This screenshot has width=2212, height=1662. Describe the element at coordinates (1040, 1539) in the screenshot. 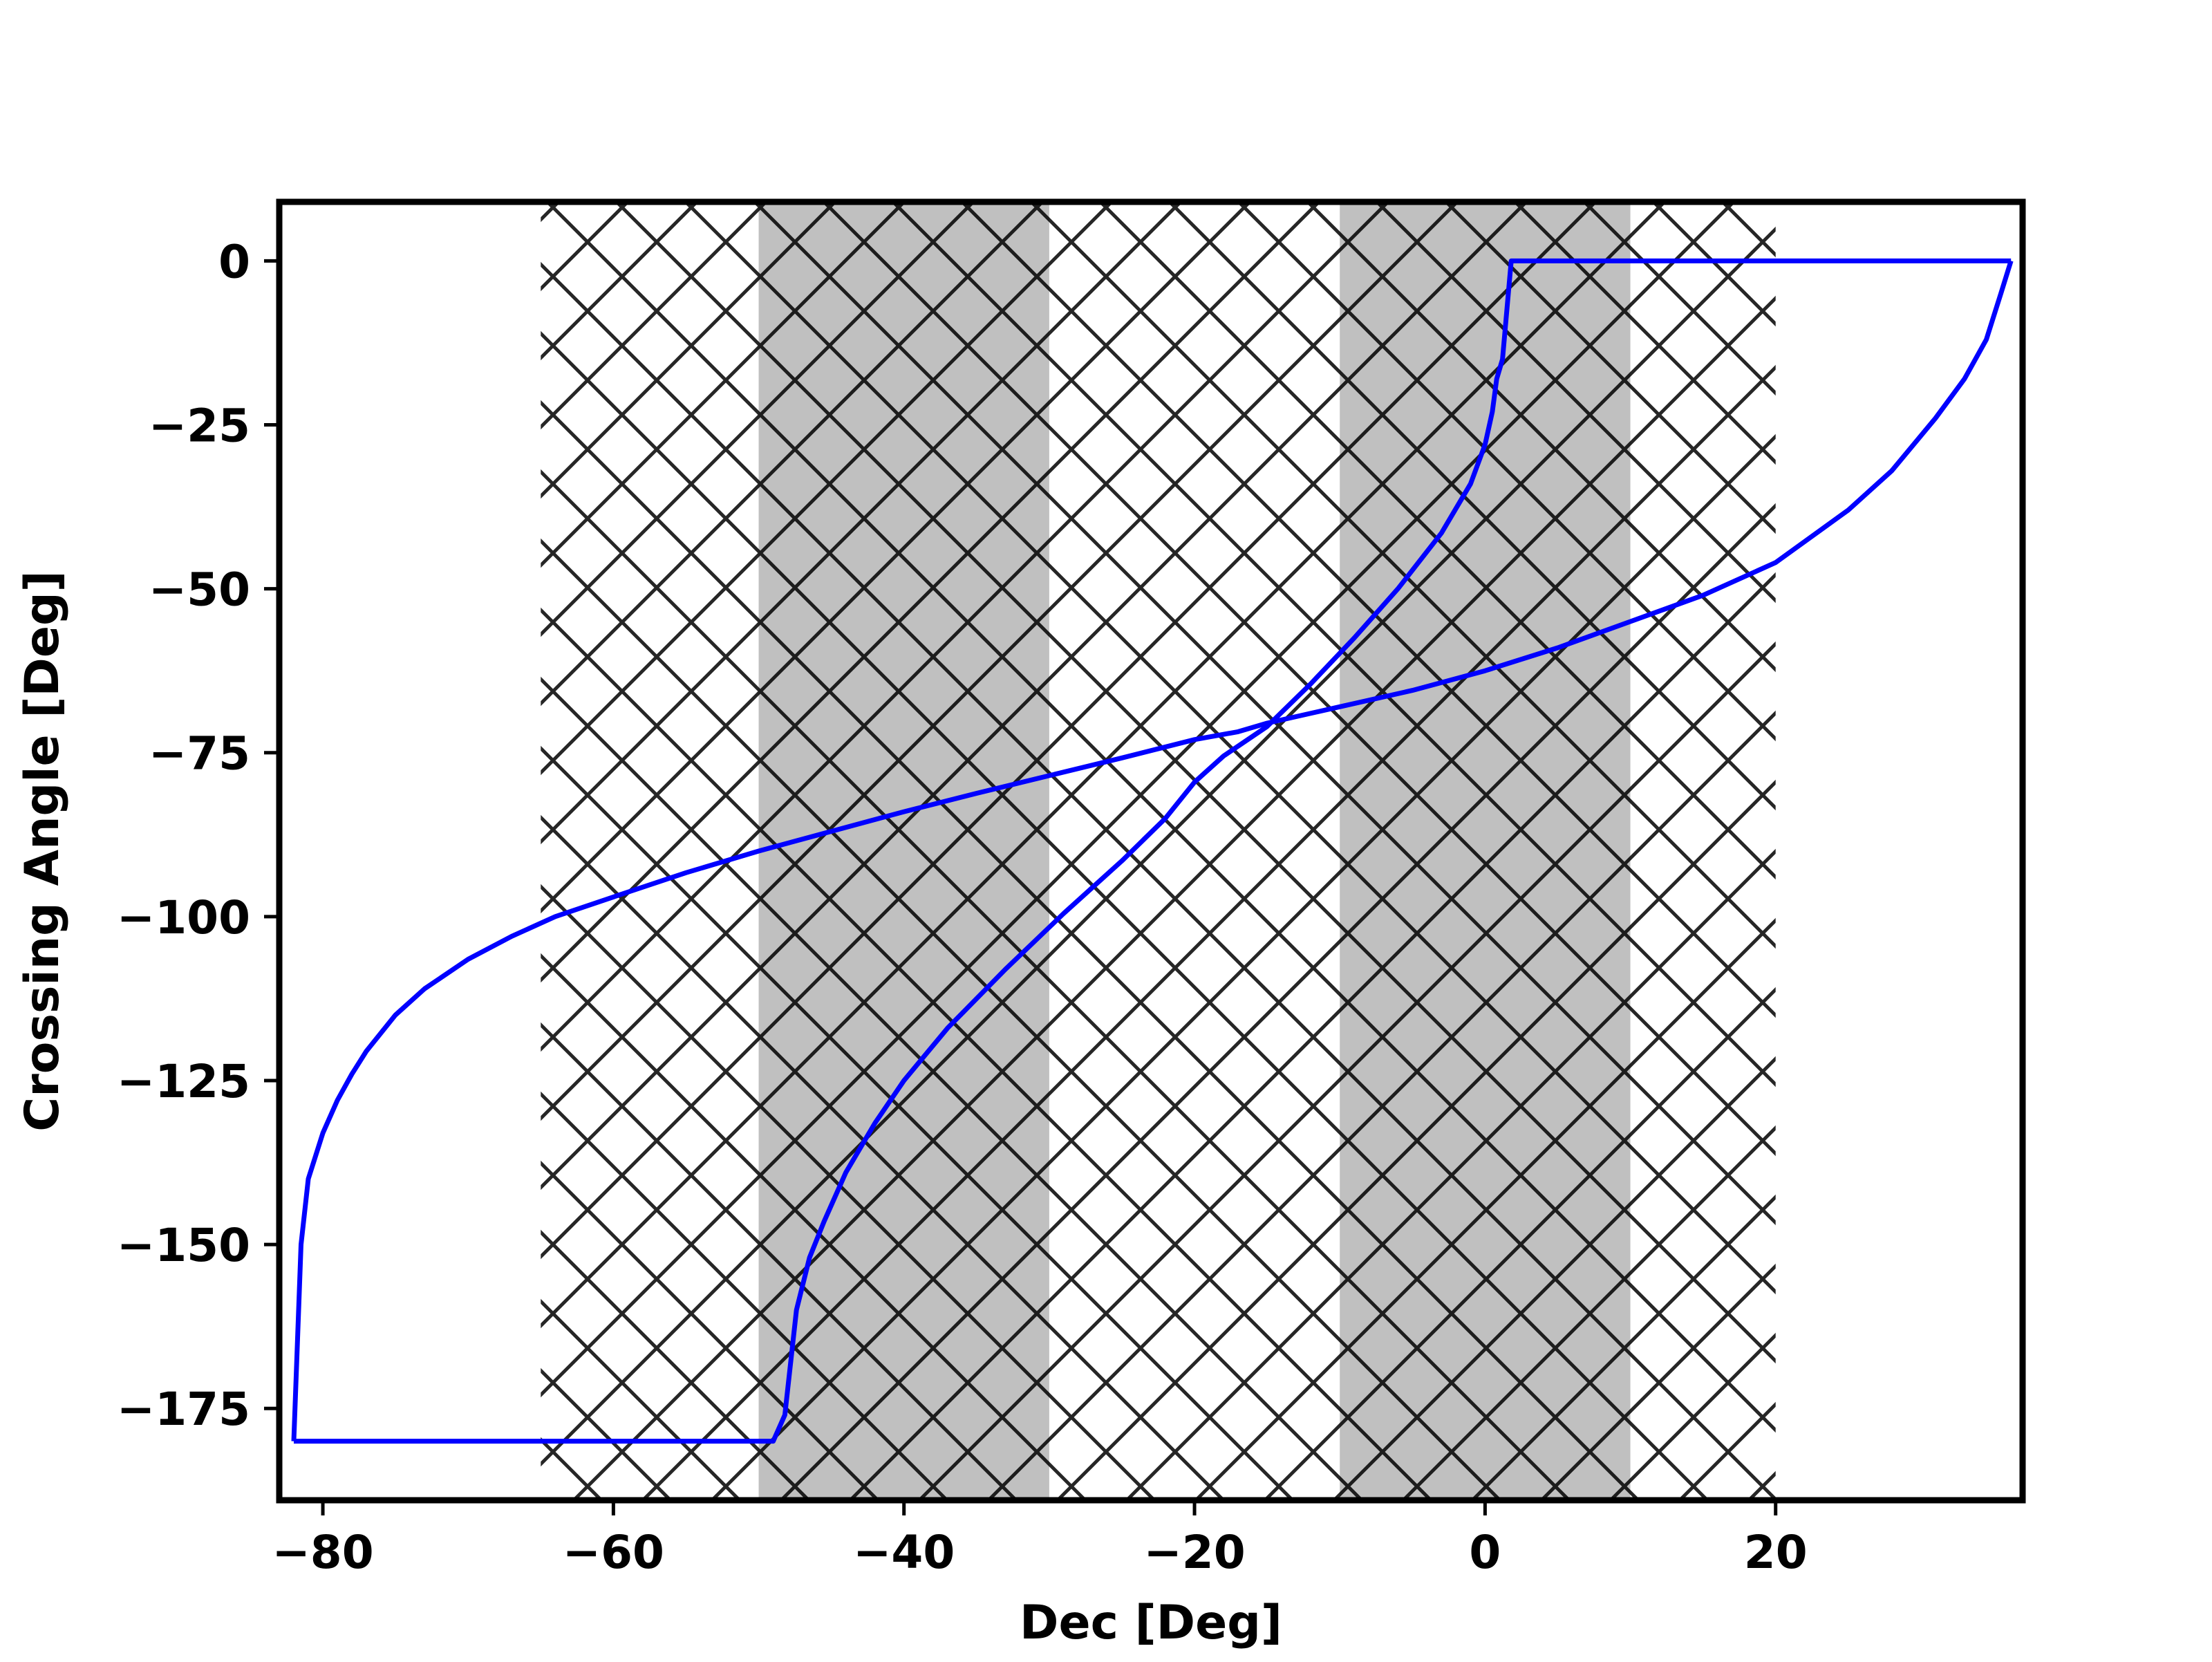

I see `x-axis: −80 −60 −40 −20 0 20` at that location.